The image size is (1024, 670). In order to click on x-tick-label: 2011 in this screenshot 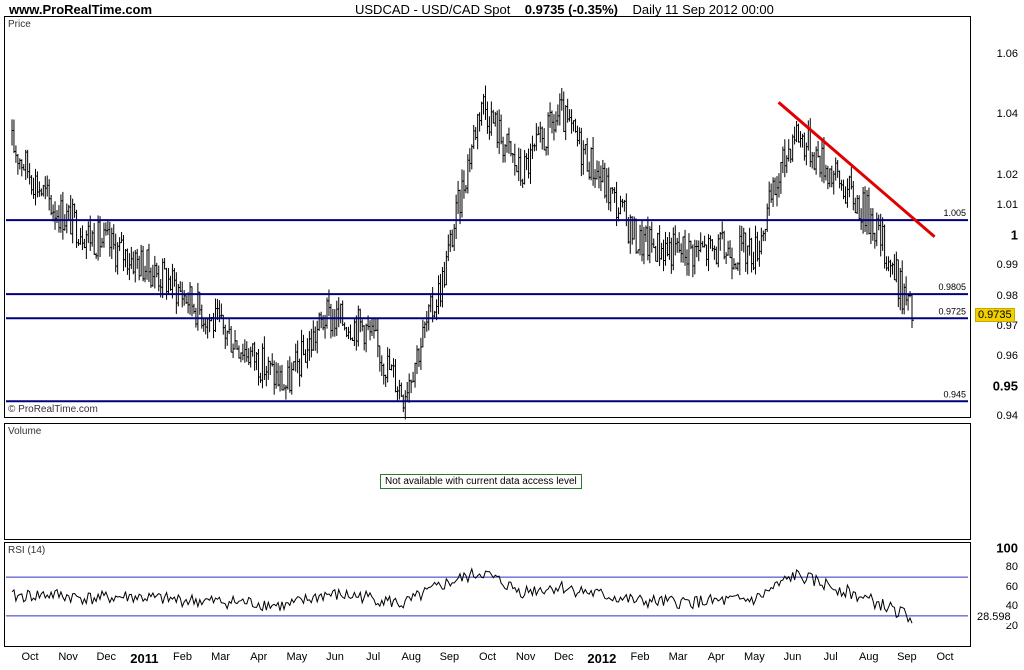, I will do `click(144, 658)`.